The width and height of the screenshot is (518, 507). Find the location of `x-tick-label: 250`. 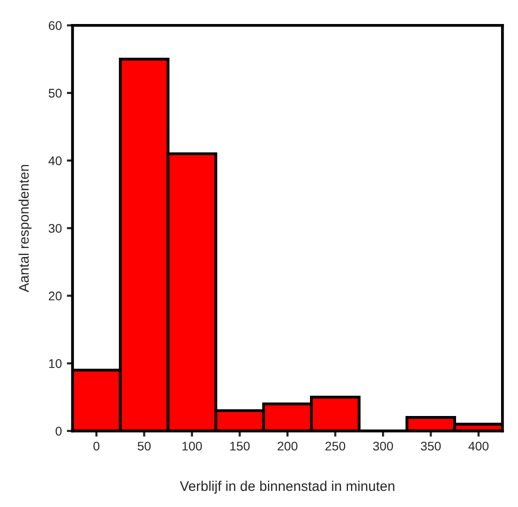

x-tick-label: 250 is located at coordinates (335, 446).